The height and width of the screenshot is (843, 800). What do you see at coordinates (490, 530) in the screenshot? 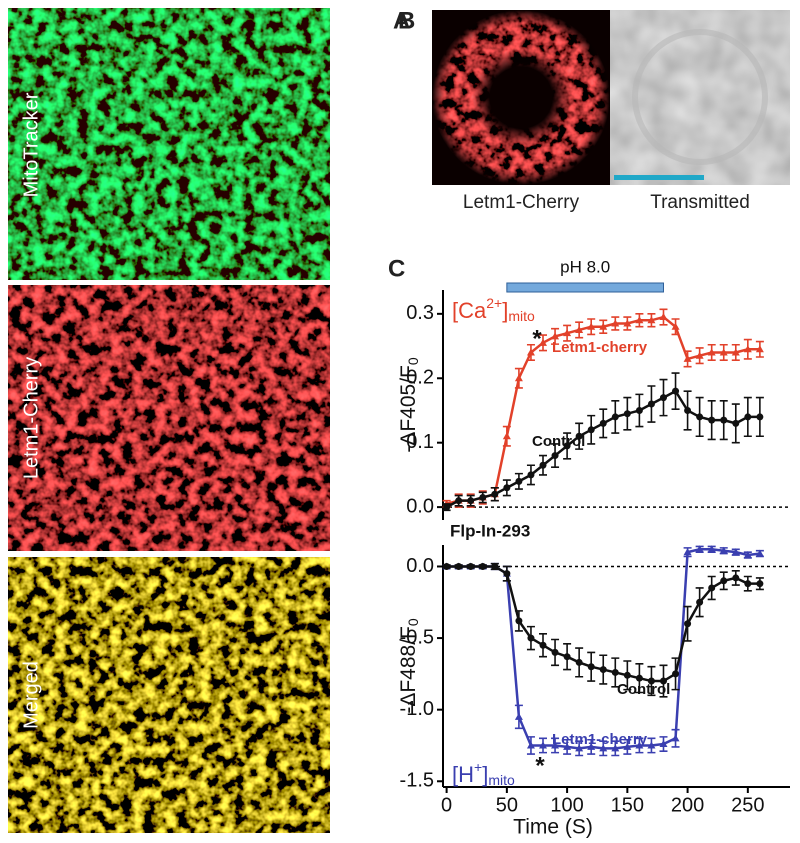
I see `chart-title: Flp-In-293` at bounding box center [490, 530].